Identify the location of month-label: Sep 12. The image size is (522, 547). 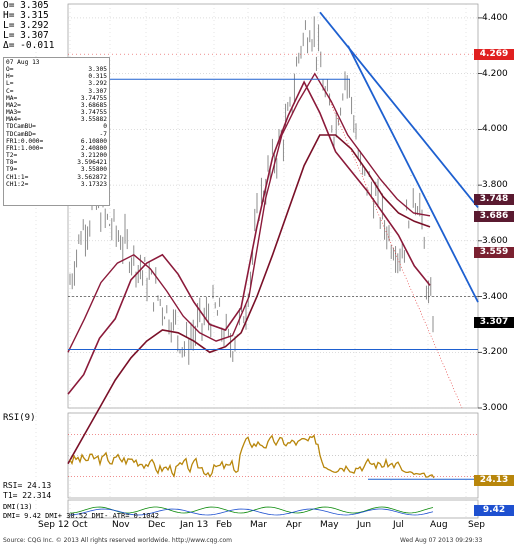
(54, 525).